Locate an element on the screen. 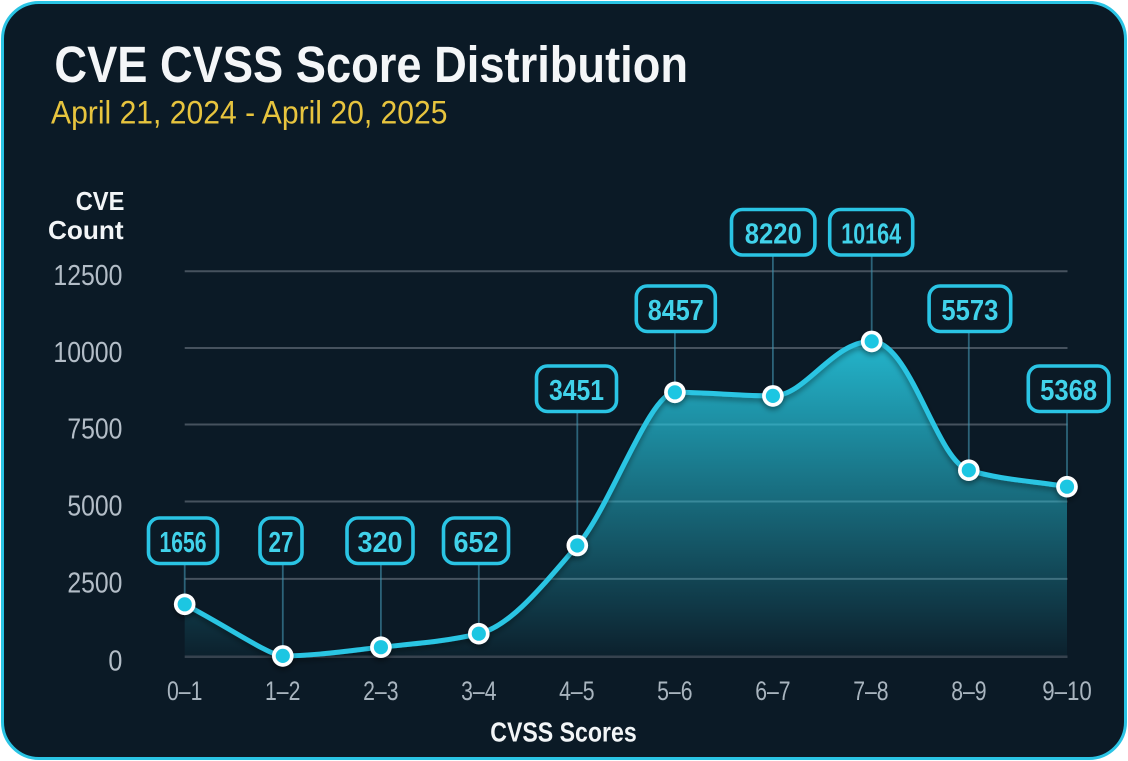 The image size is (1128, 761). svg-text: 320 is located at coordinates (380, 543).